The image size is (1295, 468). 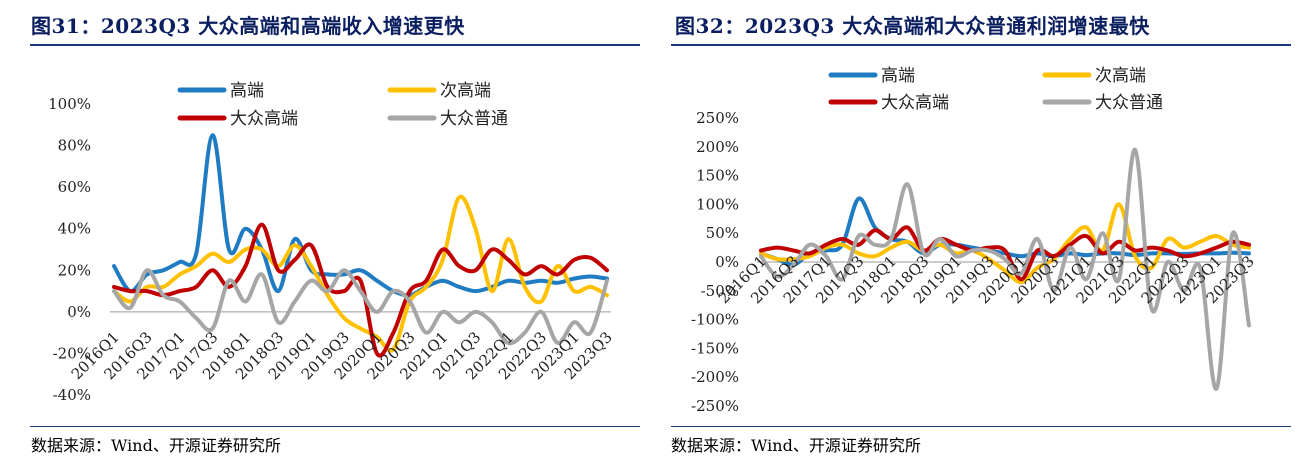 What do you see at coordinates (722, 233) in the screenshot?
I see `y-tick-label: 50%` at bounding box center [722, 233].